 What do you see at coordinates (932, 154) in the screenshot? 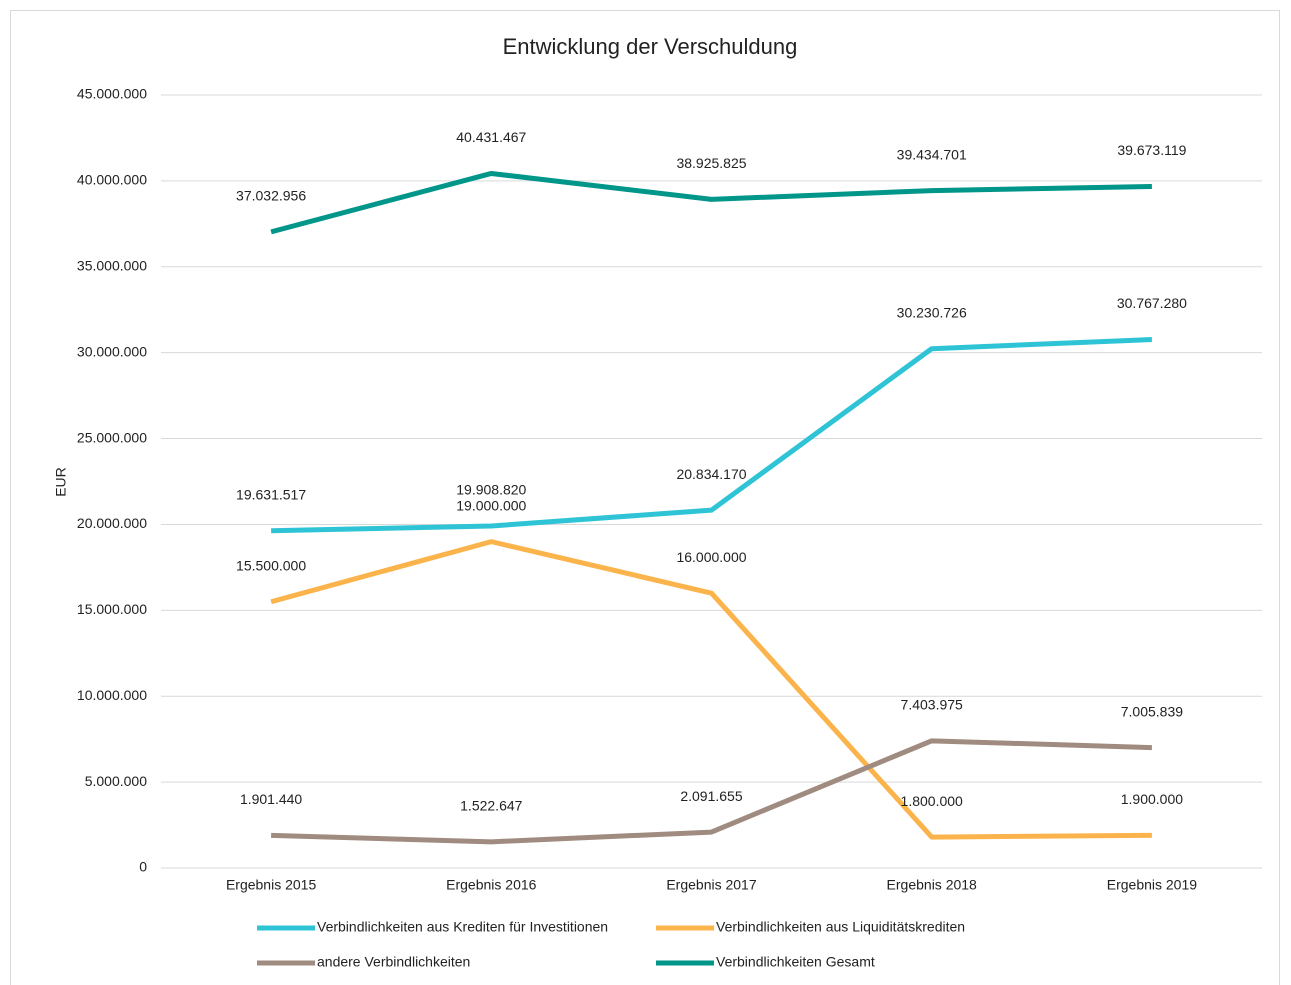
I see `data-label: 39.434.701` at bounding box center [932, 154].